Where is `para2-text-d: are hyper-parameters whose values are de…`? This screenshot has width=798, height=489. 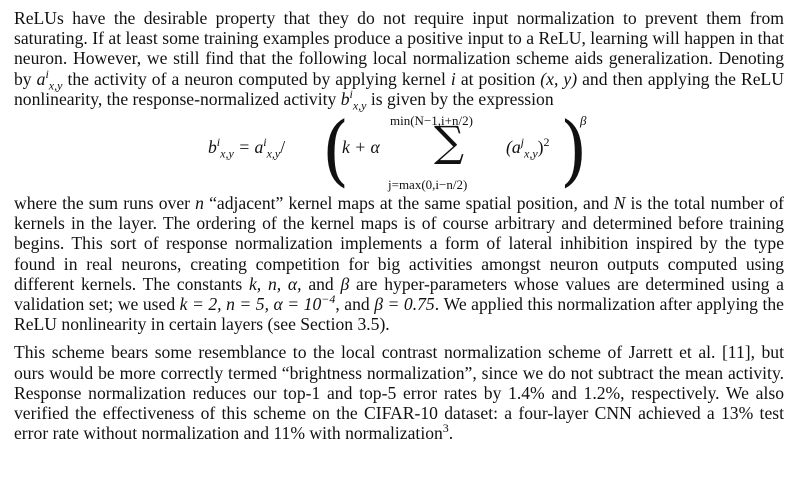
para2-text-d: are hyper-parameters whose values are de… is located at coordinates (399, 294).